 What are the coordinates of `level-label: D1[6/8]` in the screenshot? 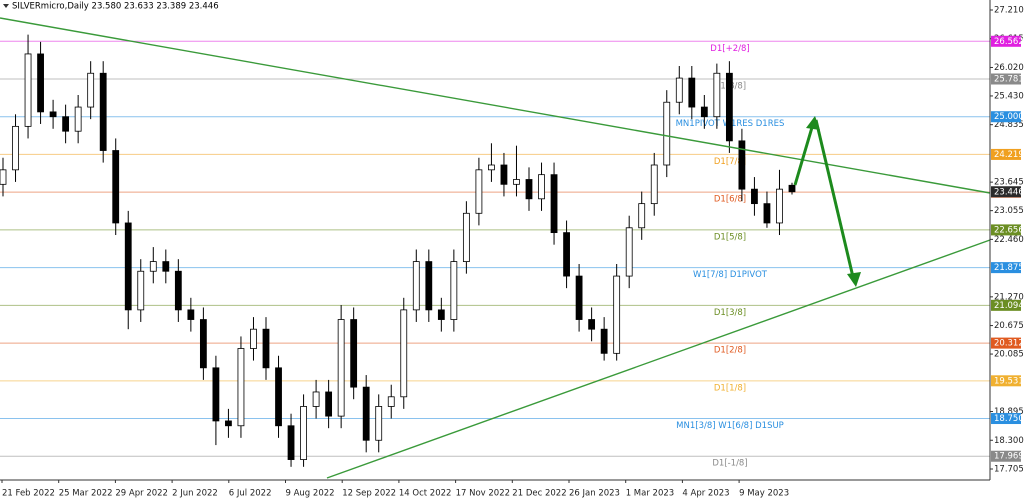 It's located at (730, 200).